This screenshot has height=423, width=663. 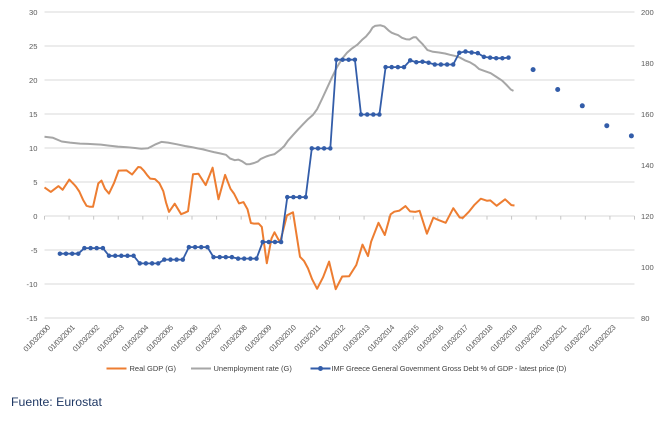 What do you see at coordinates (33, 46) in the screenshot?
I see `svg-text: 25` at bounding box center [33, 46].